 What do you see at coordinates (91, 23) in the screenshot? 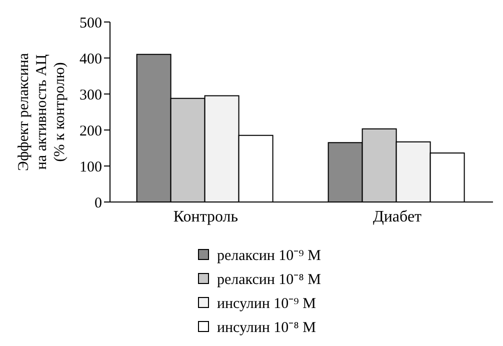
I see `y-tick-label: 500` at bounding box center [91, 23].